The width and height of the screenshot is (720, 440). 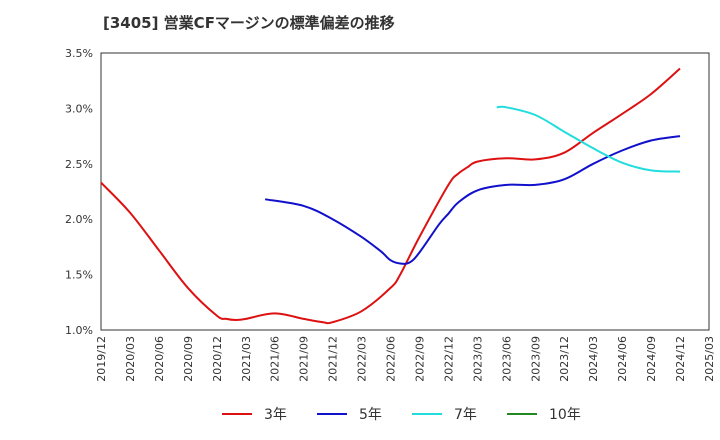 What do you see at coordinates (79, 330) in the screenshot?
I see `y-tick-label: 1.0%` at bounding box center [79, 330].